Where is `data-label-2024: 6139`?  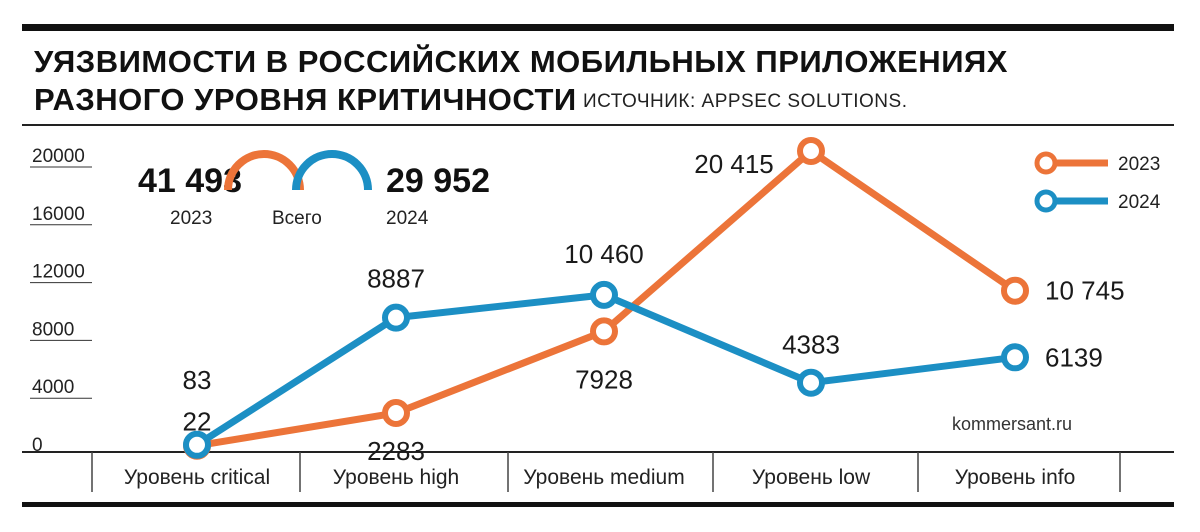 data-label-2024: 6139 is located at coordinates (1074, 357).